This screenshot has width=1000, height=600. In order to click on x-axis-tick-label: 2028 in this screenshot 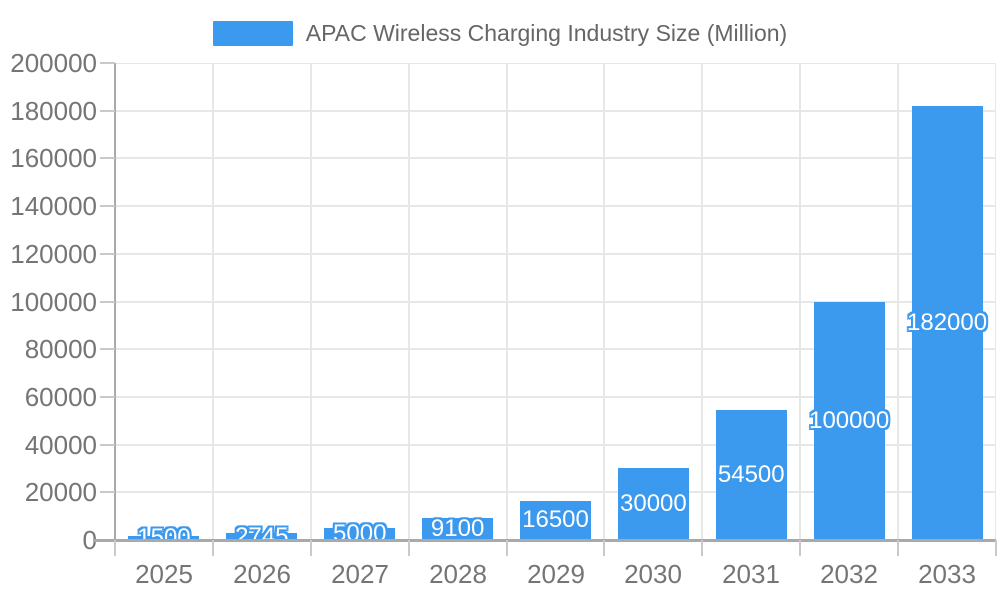, I will do `click(458, 574)`.